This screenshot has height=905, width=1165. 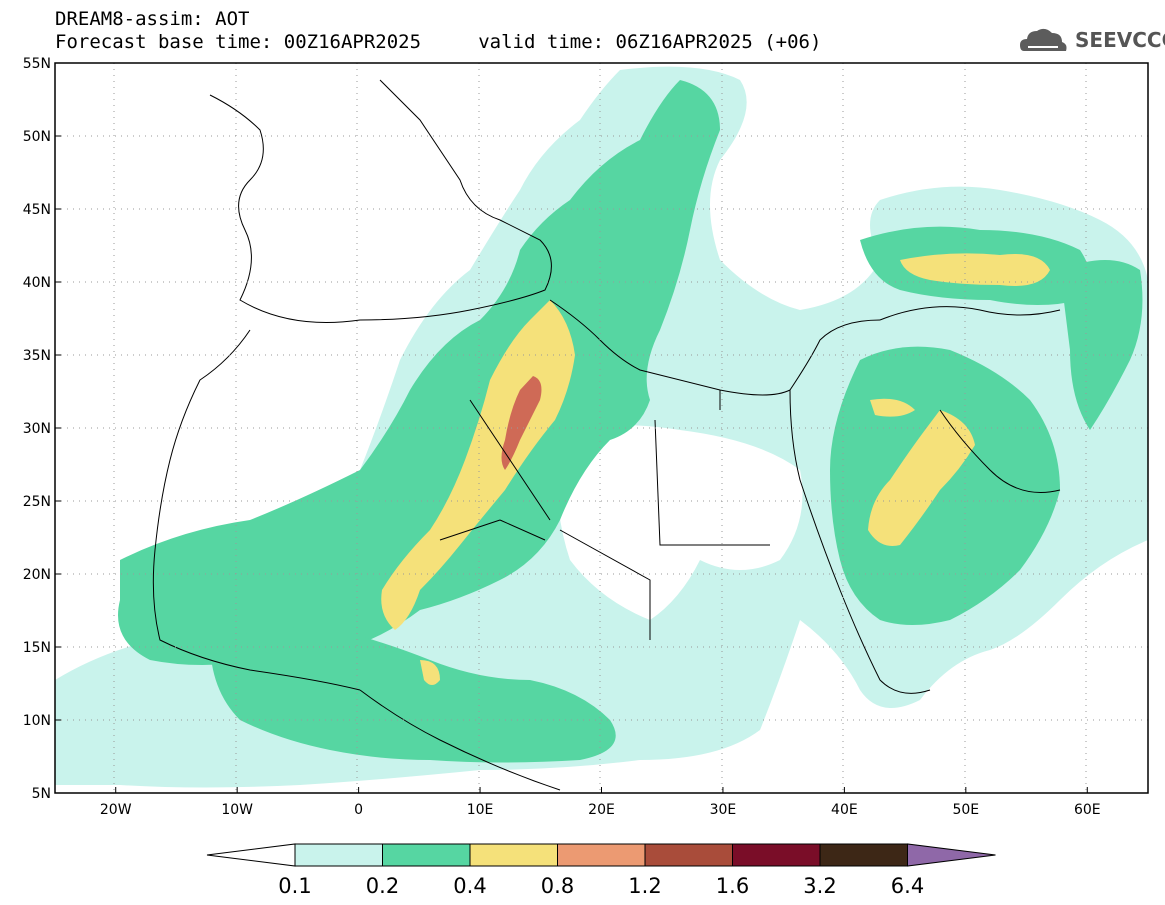 I want to click on lat-tick-label: 10N, so click(x=37, y=721).